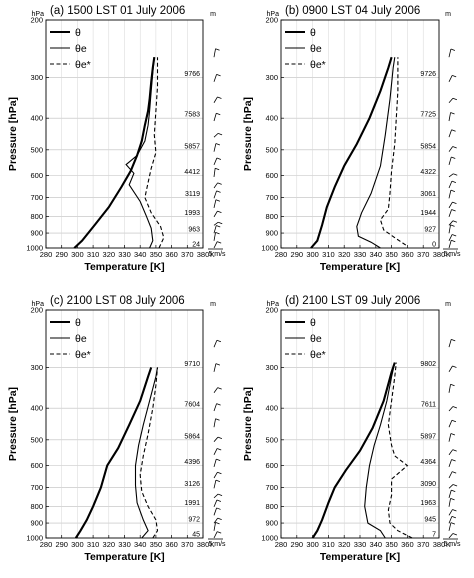  I want to click on y-tick-label: 300, so click(271, 367).